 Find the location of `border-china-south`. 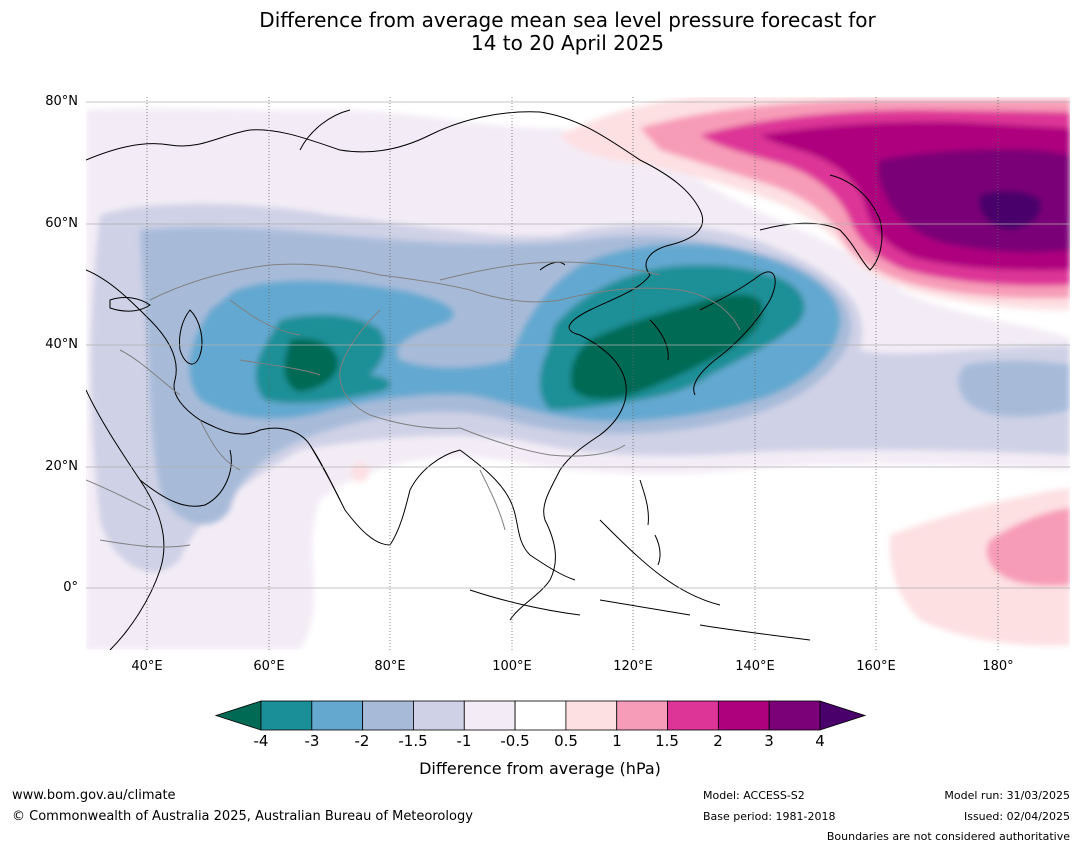

border-china-south is located at coordinates (542, 442).